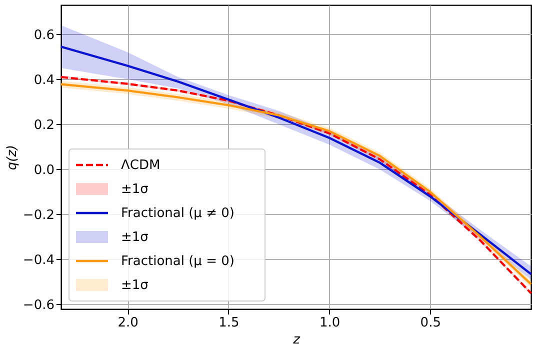 The image size is (550, 353). What do you see at coordinates (430, 323) in the screenshot?
I see `x-tick-label: 0.5` at bounding box center [430, 323].